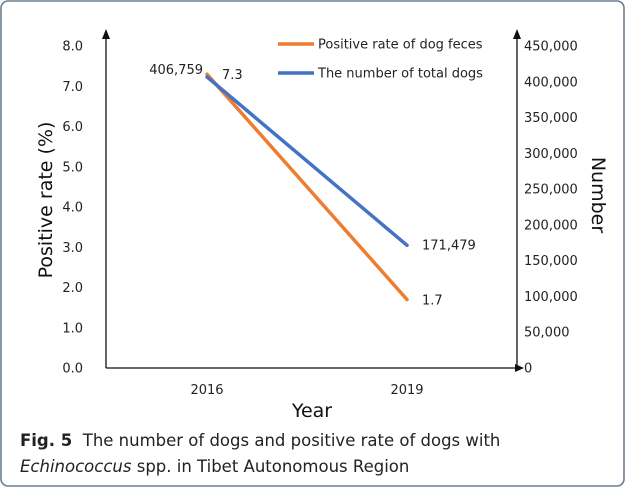 The image size is (625, 487). Describe the element at coordinates (598, 195) in the screenshot. I see `y-right-axis-title: Number` at that location.